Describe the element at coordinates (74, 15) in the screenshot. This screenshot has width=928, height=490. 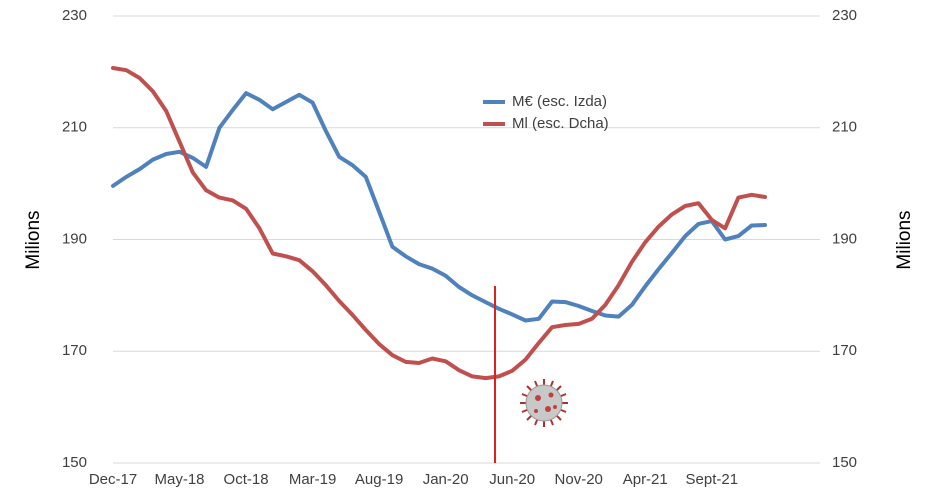
I see `y-tick-label: 230` at that location.